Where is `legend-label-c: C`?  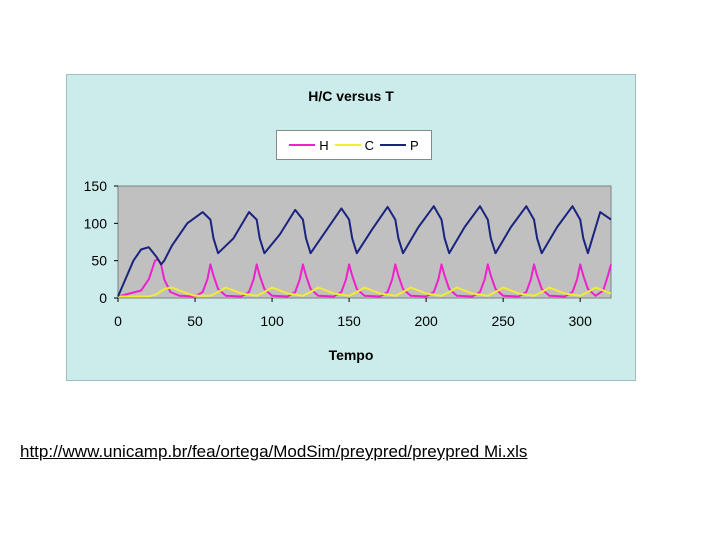 legend-label-c: C is located at coordinates (369, 145).